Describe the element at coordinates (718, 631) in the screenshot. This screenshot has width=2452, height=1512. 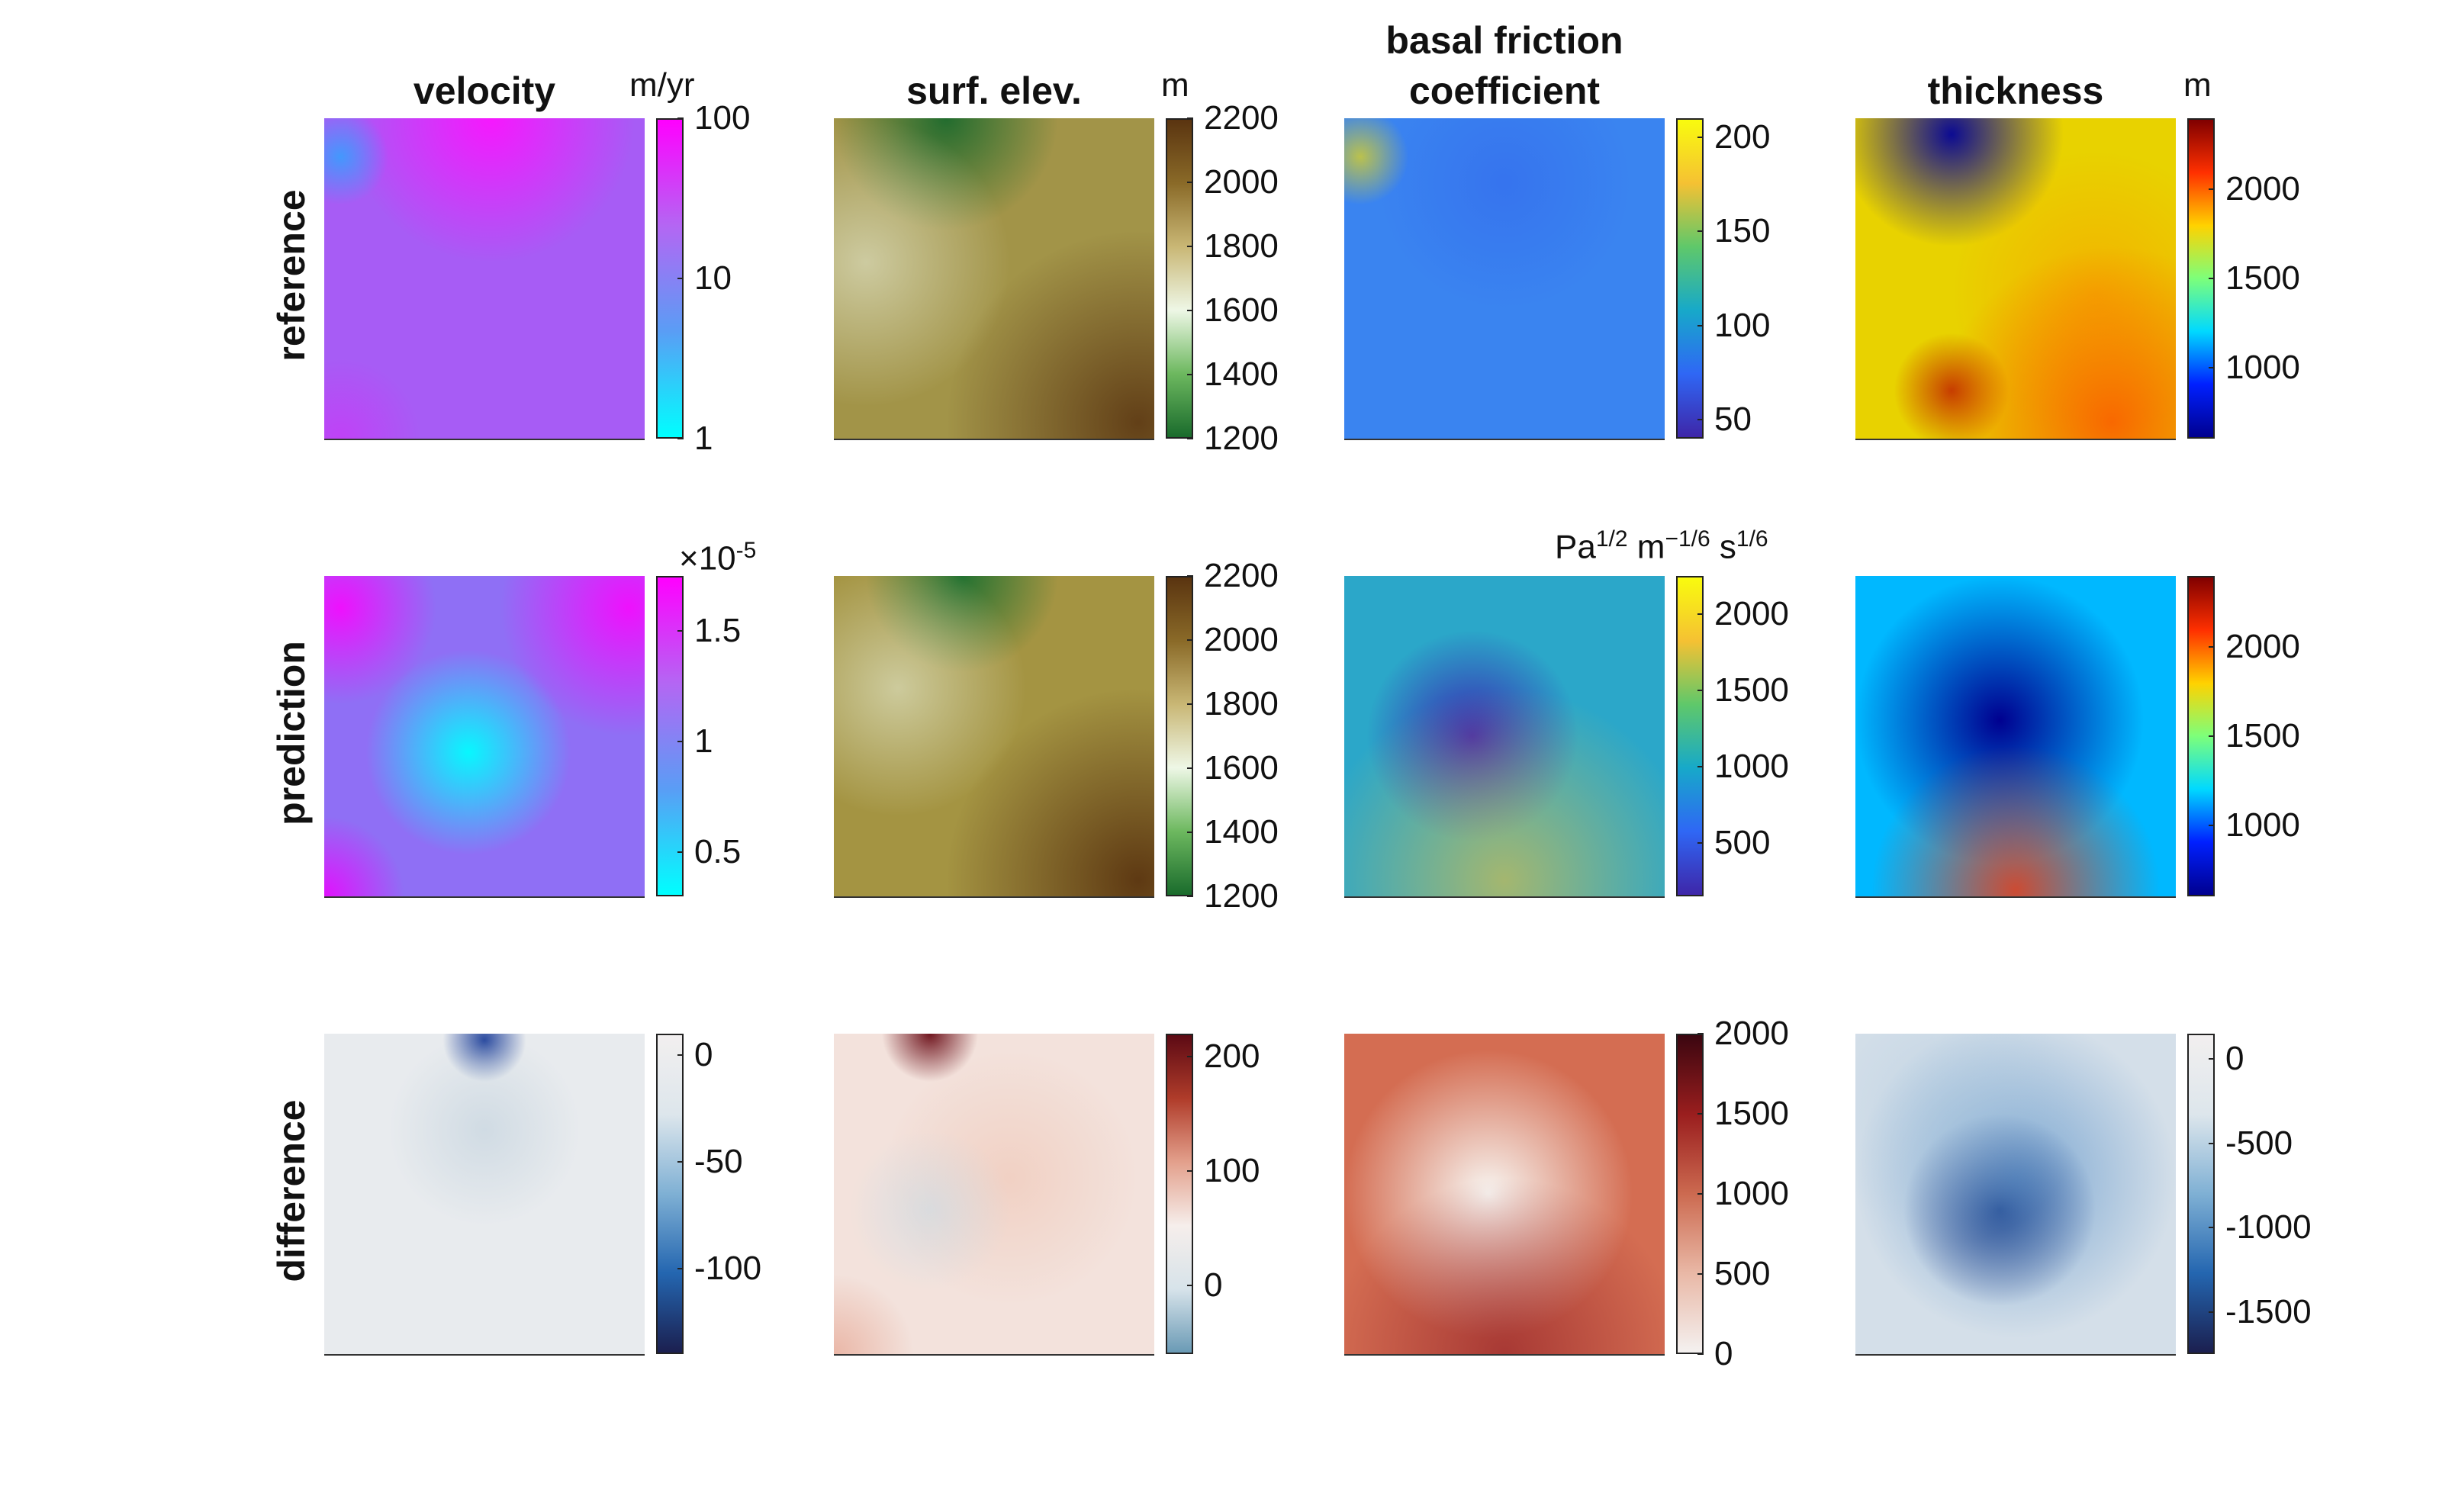
I see `colorbar-tick-label: 1.5` at that location.